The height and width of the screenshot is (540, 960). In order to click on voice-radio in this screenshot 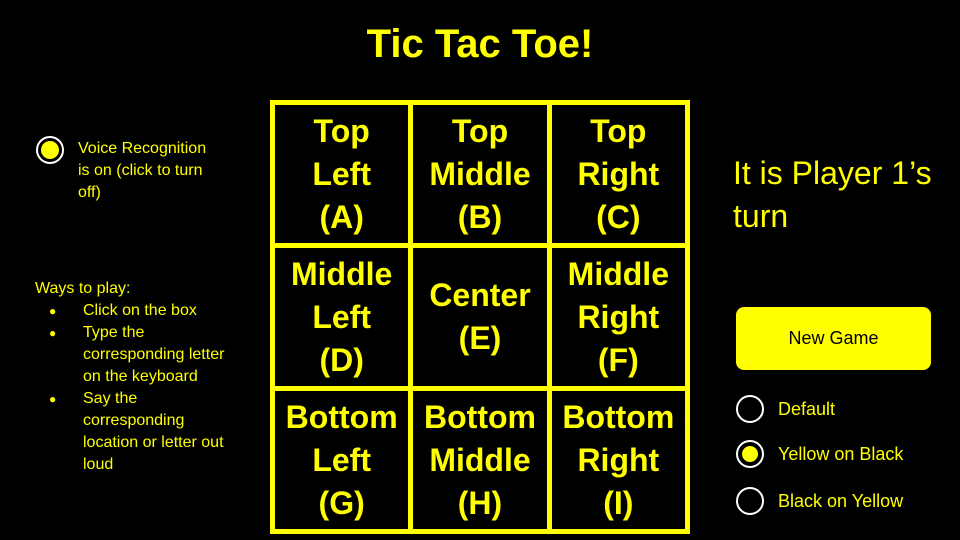, I will do `click(50, 150)`.